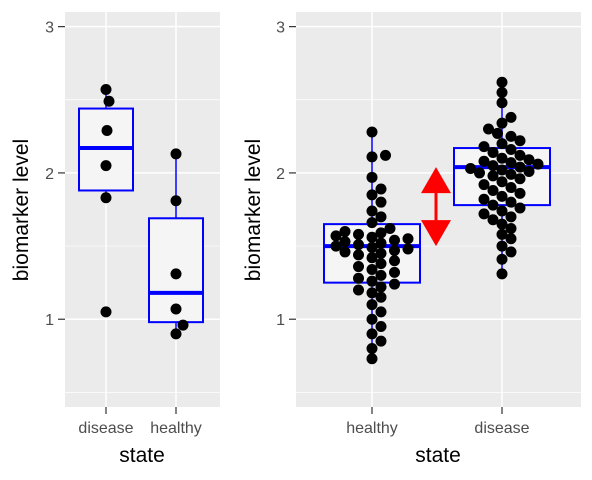 Image resolution: width=592 pixels, height=480 pixels. I want to click on right-x-axis-title: state, so click(438, 455).